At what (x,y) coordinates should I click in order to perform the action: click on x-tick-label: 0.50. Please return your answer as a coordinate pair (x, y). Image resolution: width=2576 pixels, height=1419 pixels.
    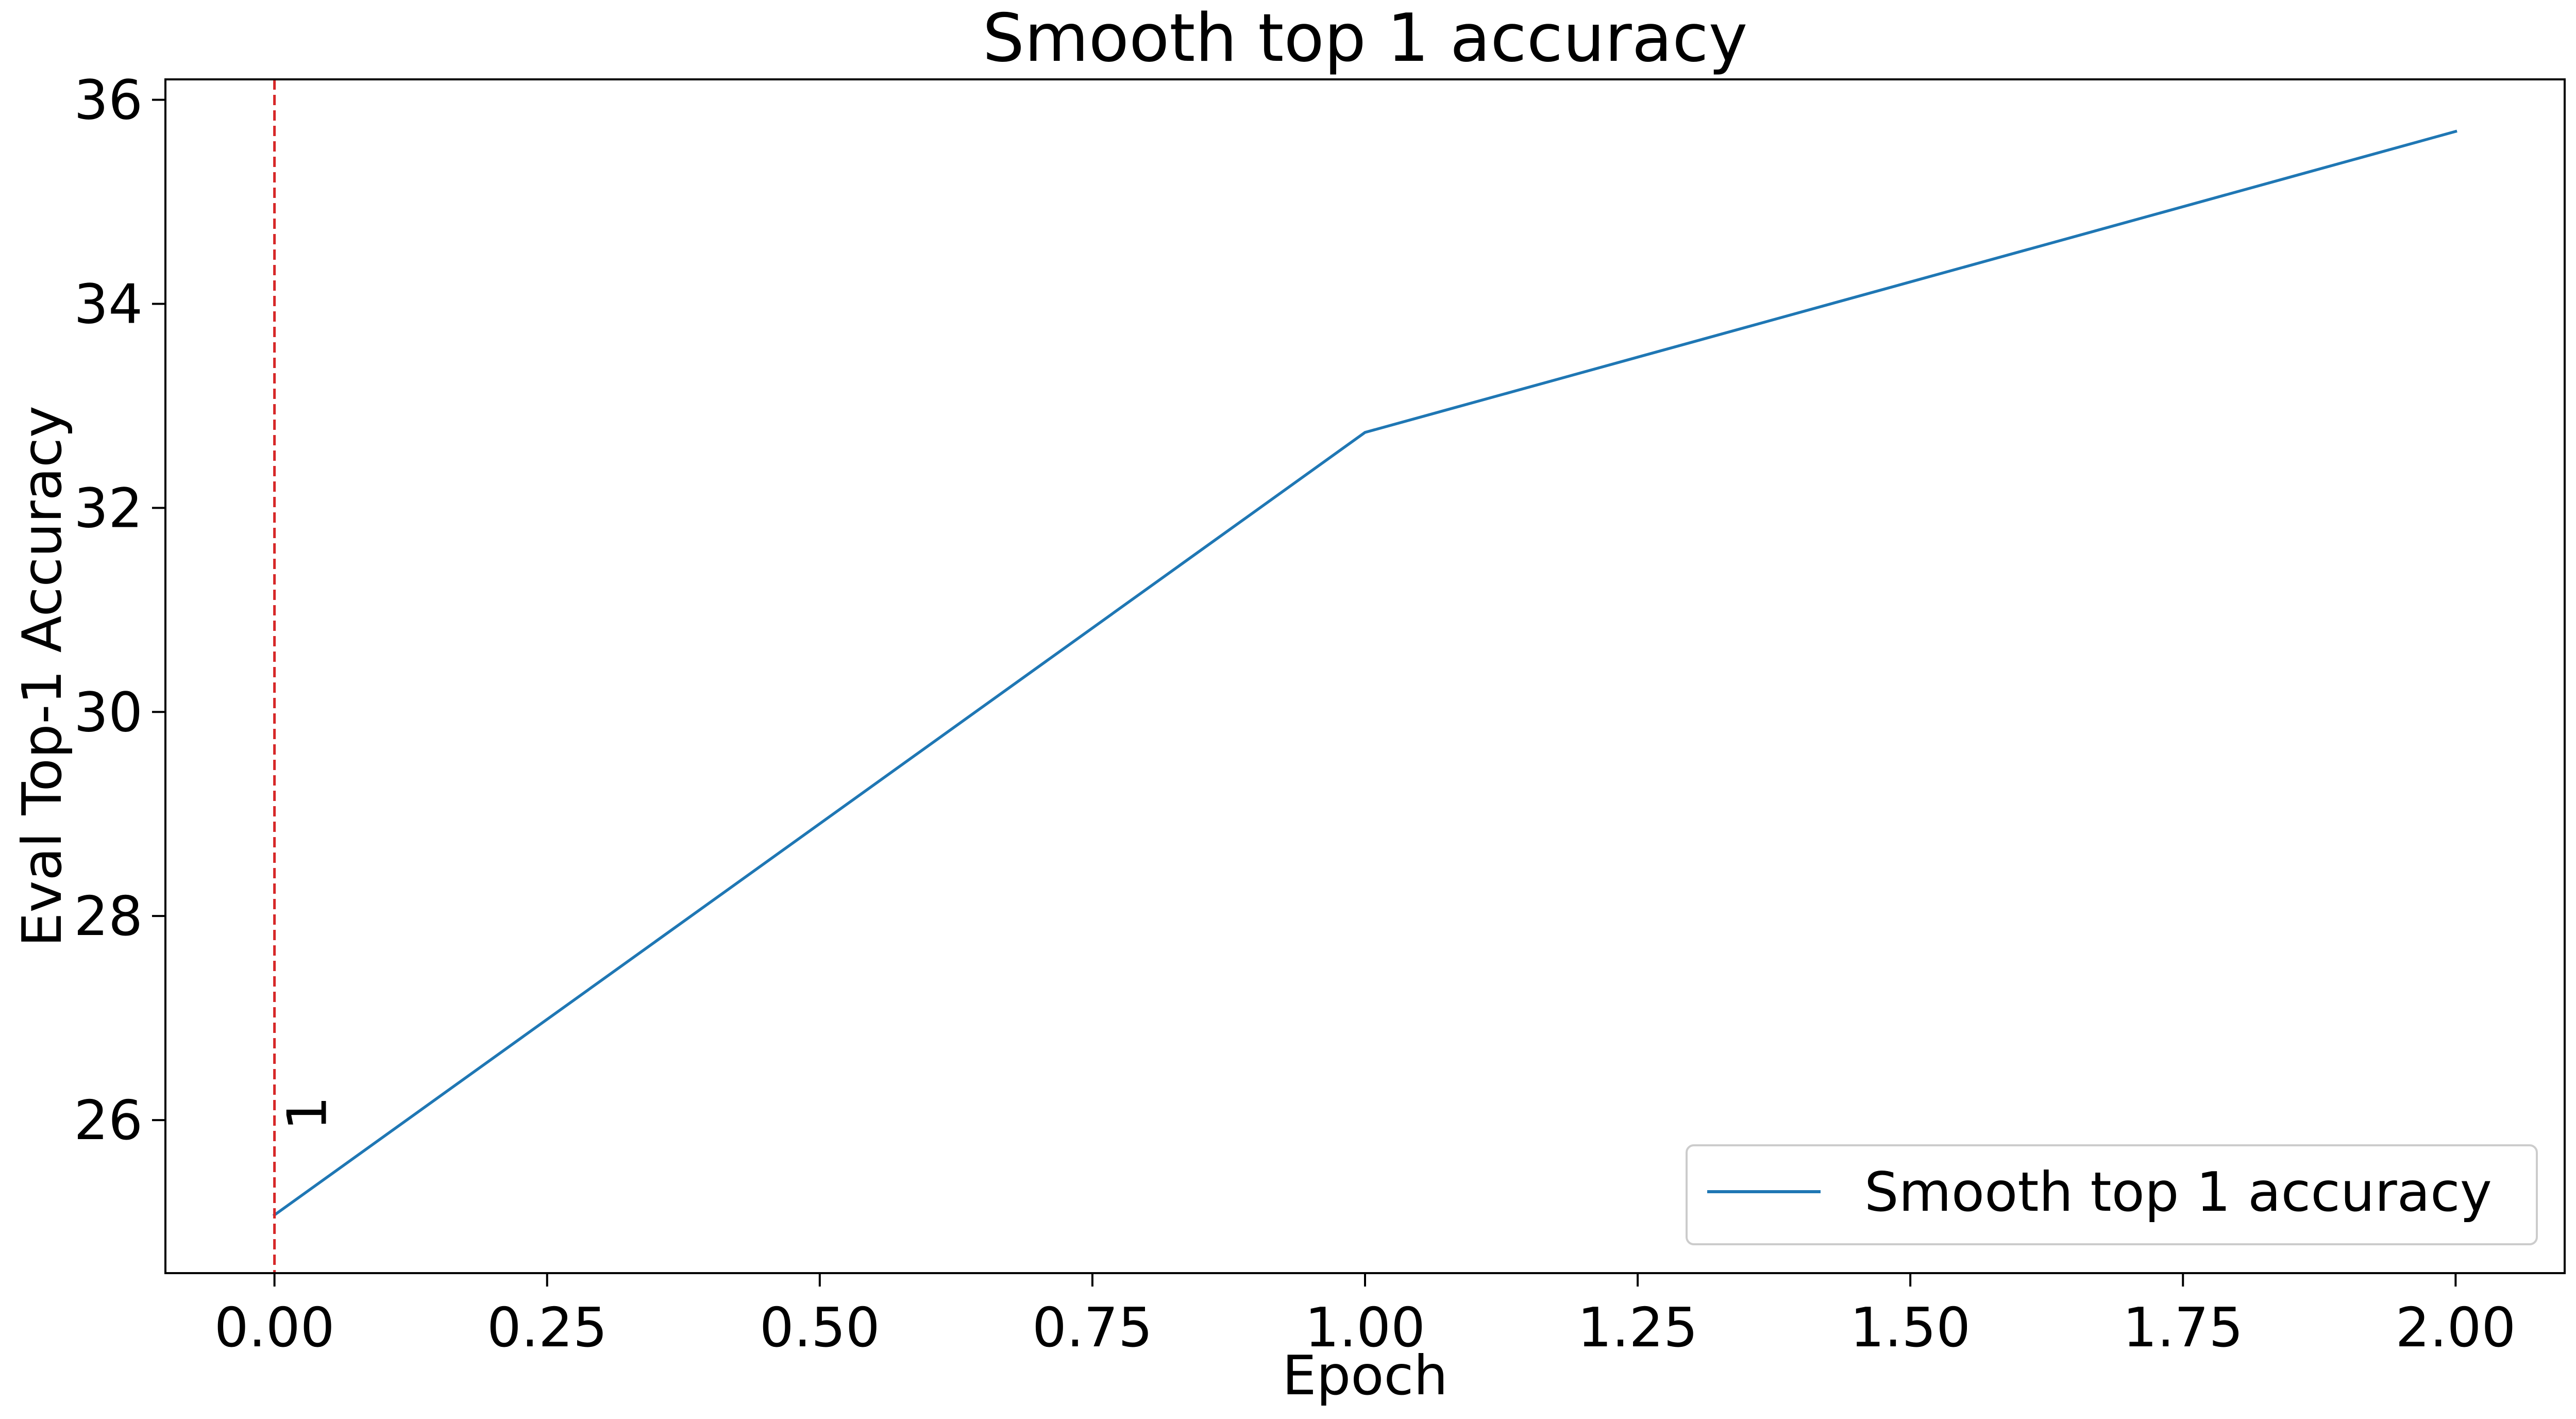
    Looking at the image, I should click on (820, 1327).